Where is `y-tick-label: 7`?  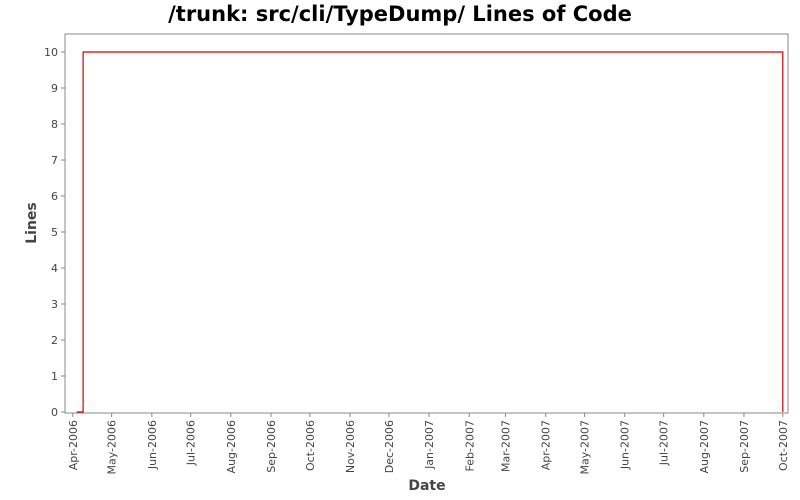 y-tick-label: 7 is located at coordinates (54, 160).